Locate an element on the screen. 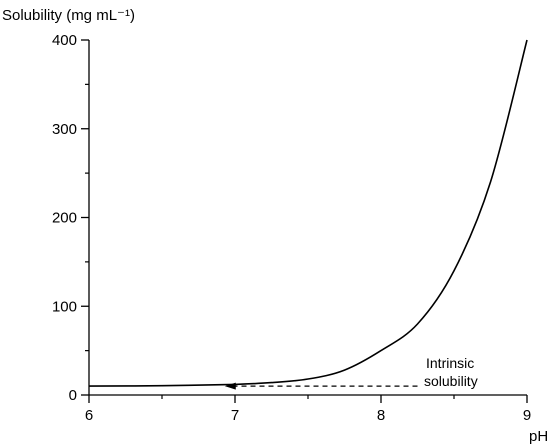  y-tick-label: 300 is located at coordinates (64, 129).